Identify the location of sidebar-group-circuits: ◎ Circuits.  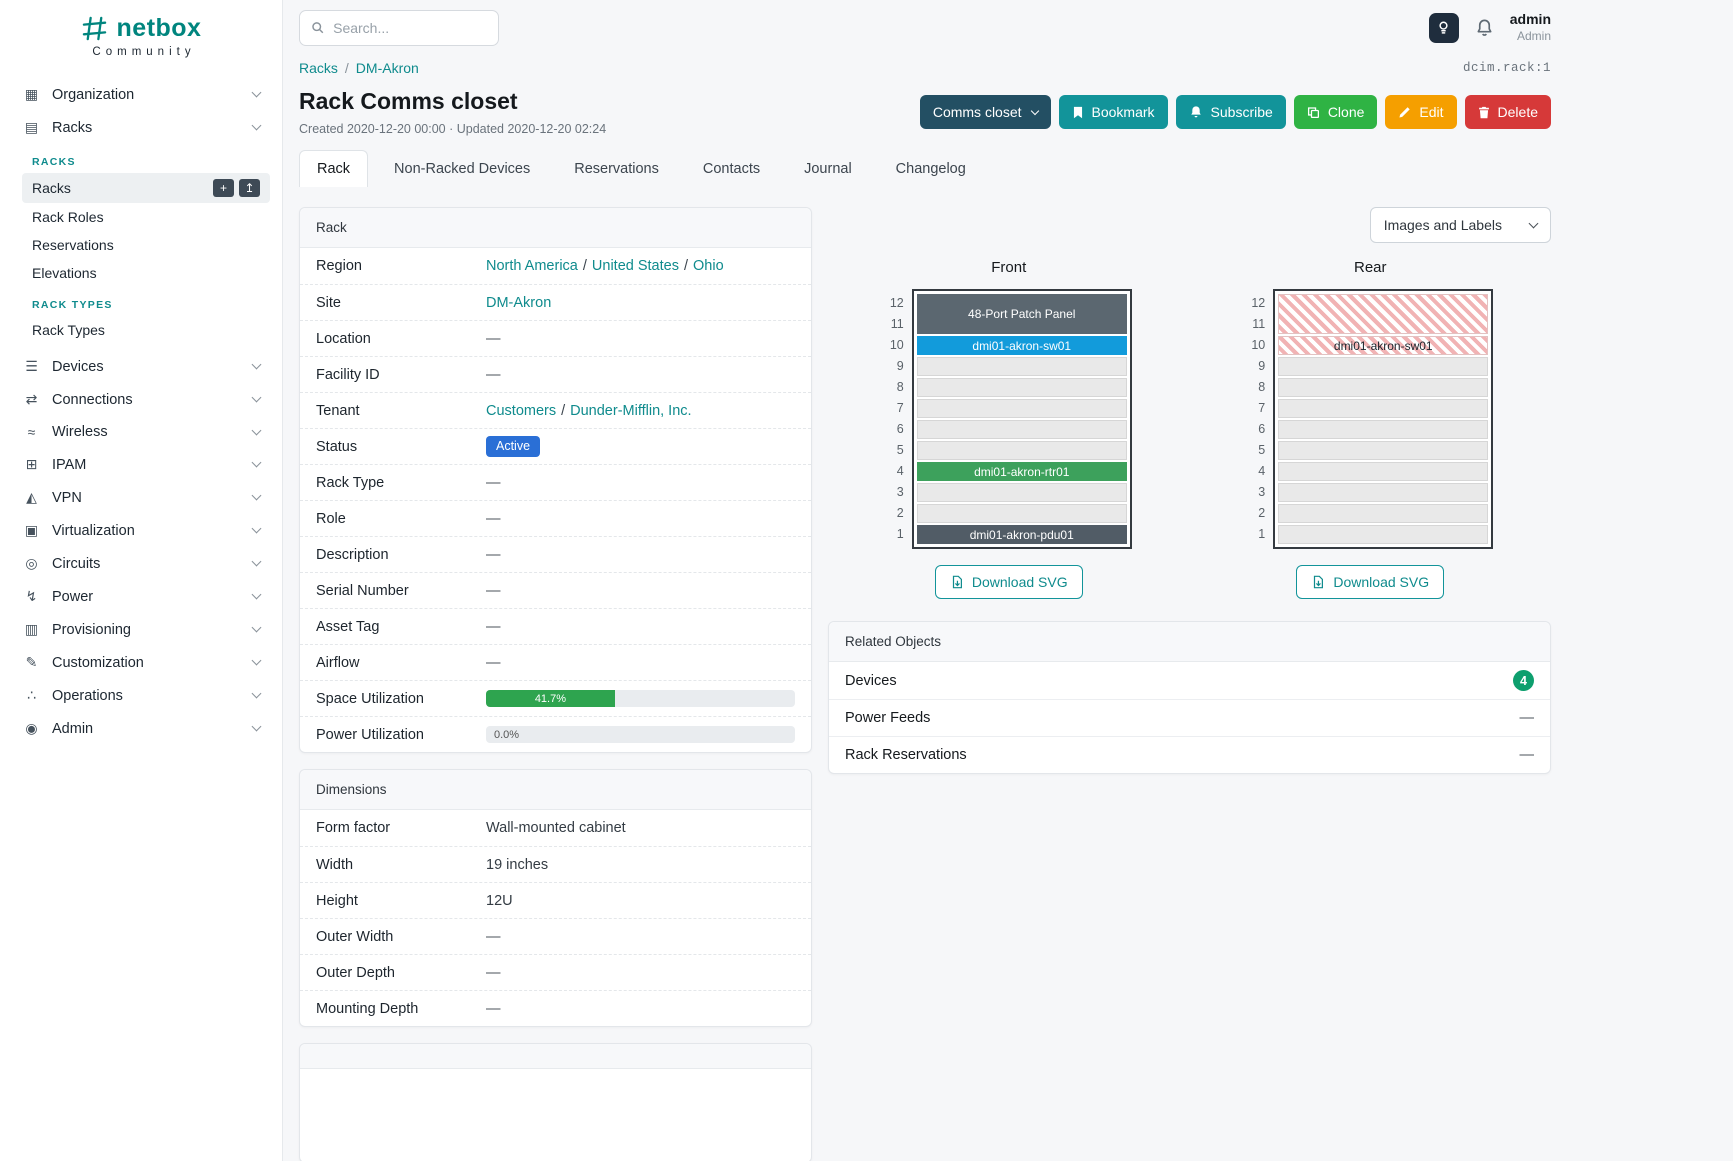
(141, 563).